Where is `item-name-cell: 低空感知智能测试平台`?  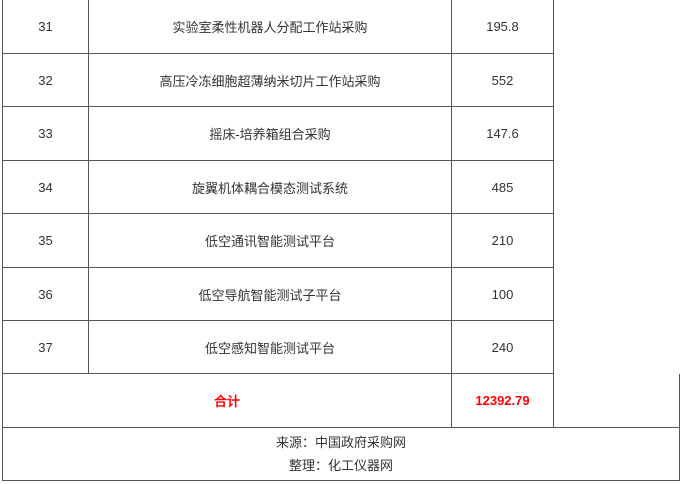 item-name-cell: 低空感知智能测试平台 is located at coordinates (269, 347).